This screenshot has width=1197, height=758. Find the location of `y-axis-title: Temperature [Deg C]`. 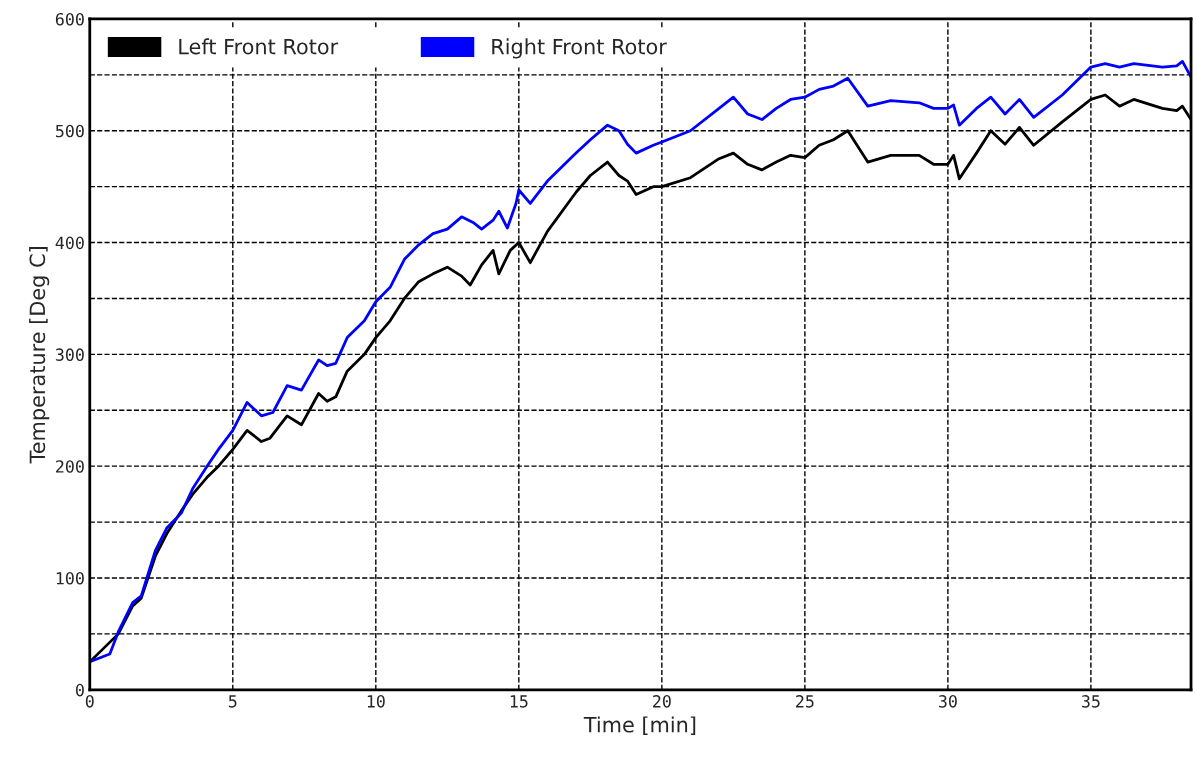

y-axis-title: Temperature [Deg C] is located at coordinates (39, 355).